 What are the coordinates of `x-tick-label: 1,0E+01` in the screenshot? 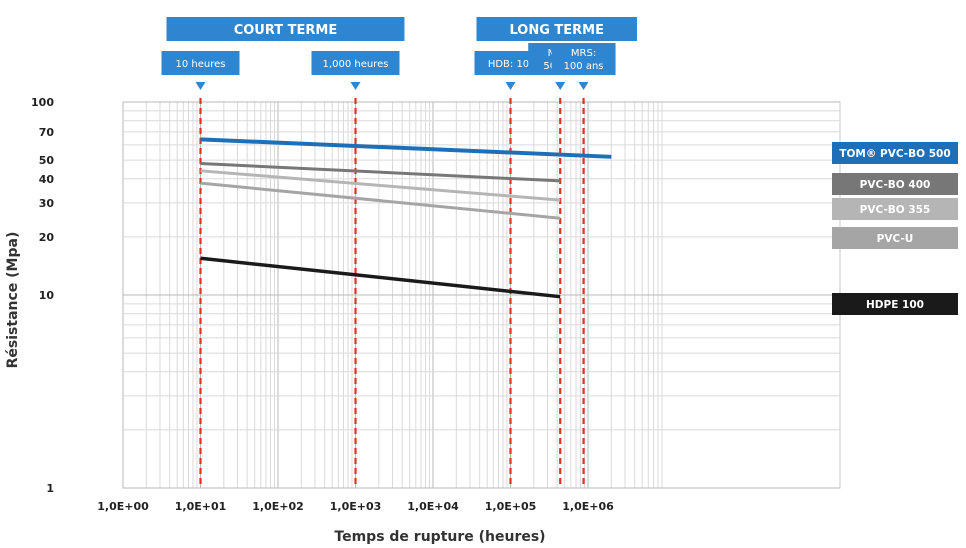 It's located at (201, 506).